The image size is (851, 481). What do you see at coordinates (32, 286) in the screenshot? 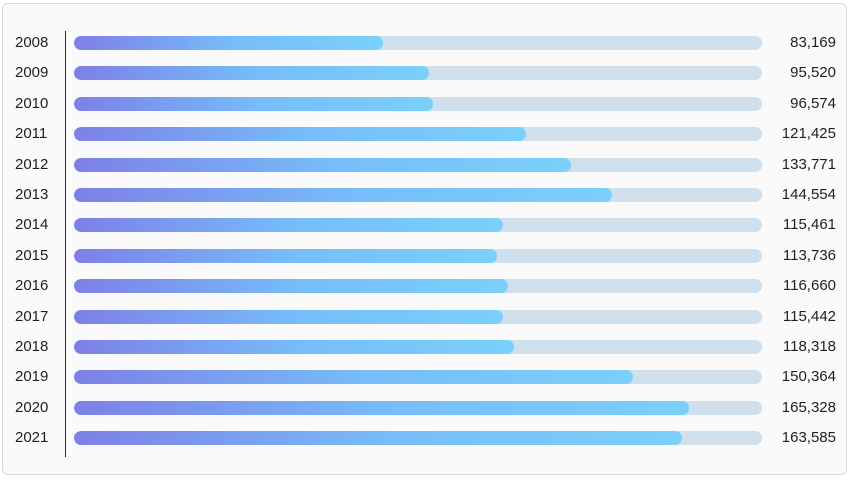
I see `category-label: 2016` at bounding box center [32, 286].